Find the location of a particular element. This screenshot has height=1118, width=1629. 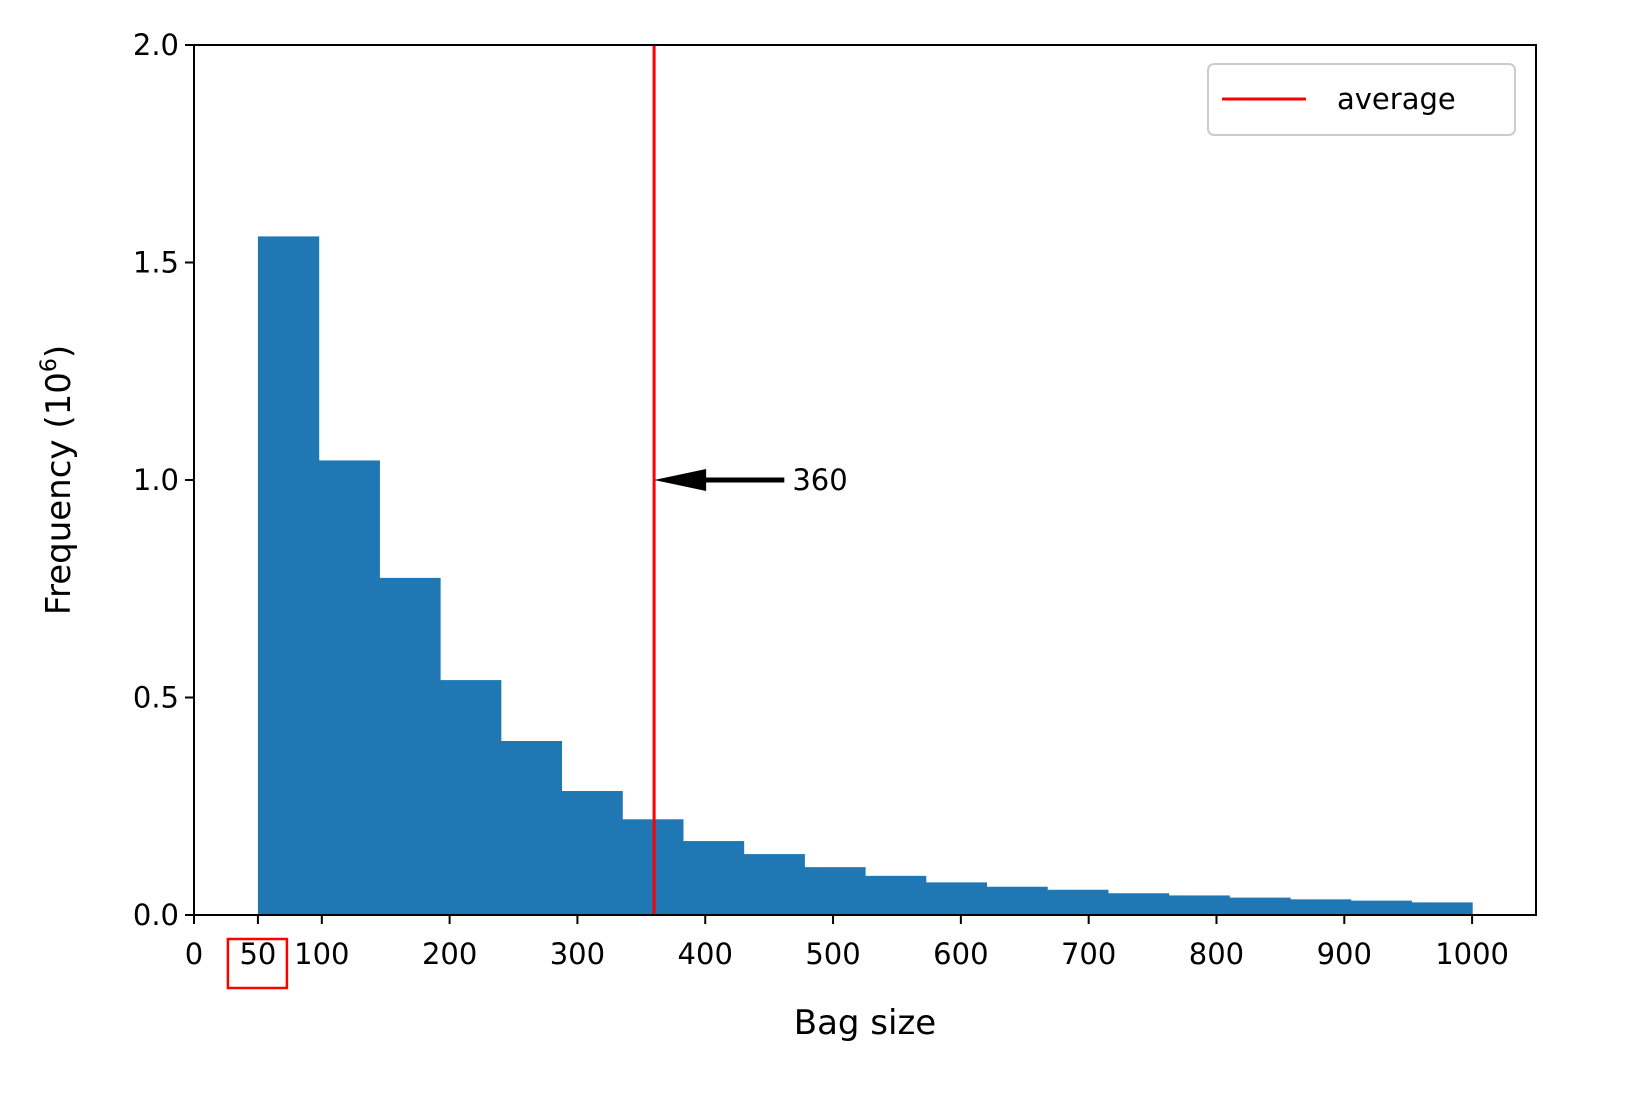

x-tick-label: 600 is located at coordinates (960, 954).